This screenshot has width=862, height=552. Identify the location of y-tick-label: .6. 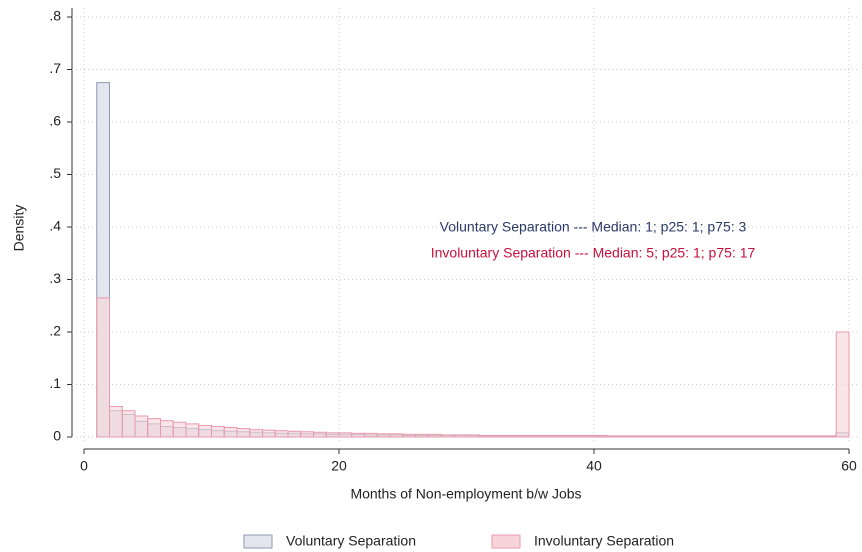
(55, 121).